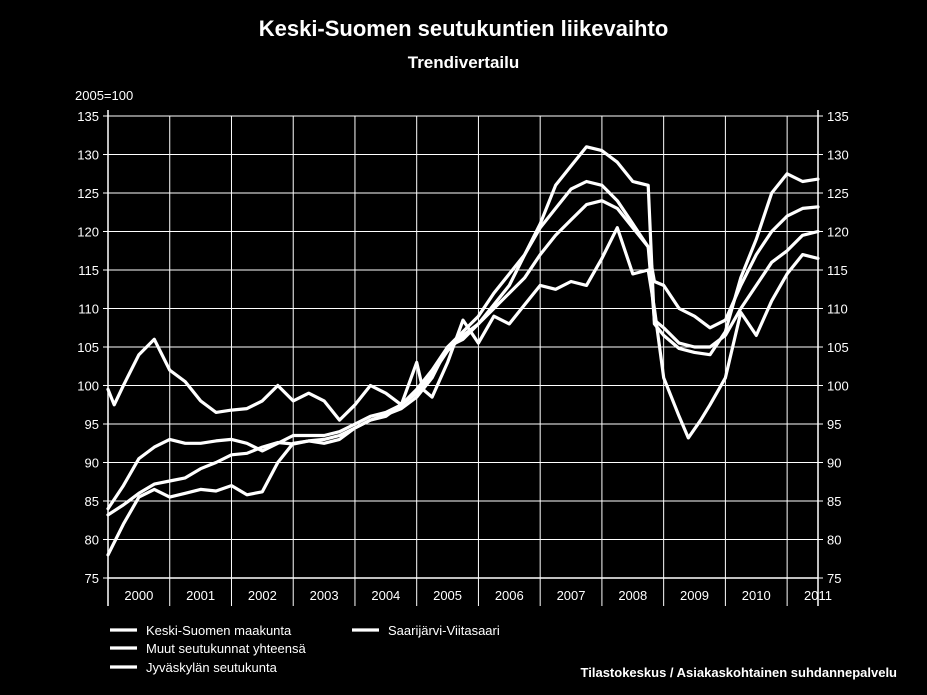 The image size is (927, 695). What do you see at coordinates (200, 595) in the screenshot?
I see `x-tick-label: 2001` at bounding box center [200, 595].